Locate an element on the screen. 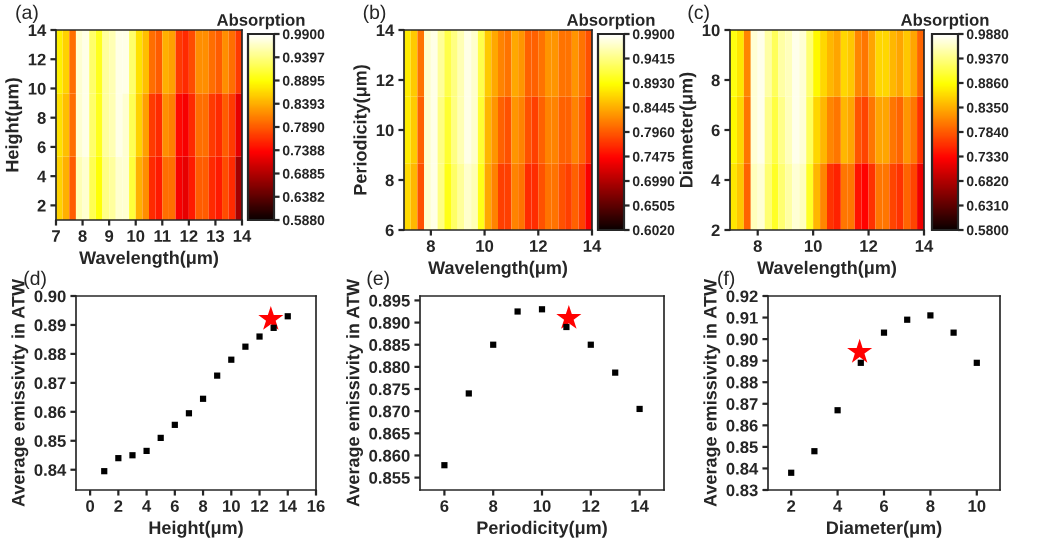 This screenshot has width=1040, height=538. y-tick-label: 0.92 is located at coordinates (742, 296).